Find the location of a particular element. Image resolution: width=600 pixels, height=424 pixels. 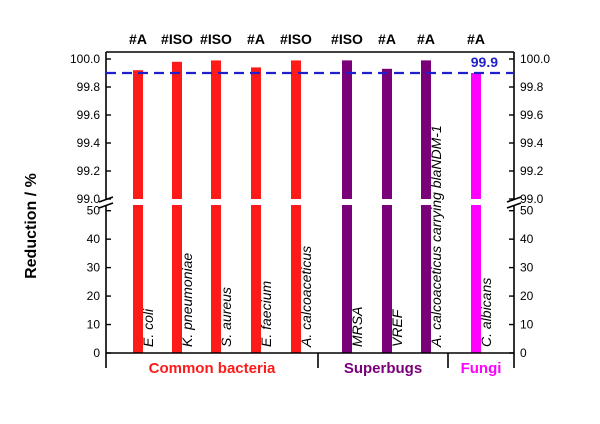

tick-label-left: 99.6 is located at coordinates (89, 115).